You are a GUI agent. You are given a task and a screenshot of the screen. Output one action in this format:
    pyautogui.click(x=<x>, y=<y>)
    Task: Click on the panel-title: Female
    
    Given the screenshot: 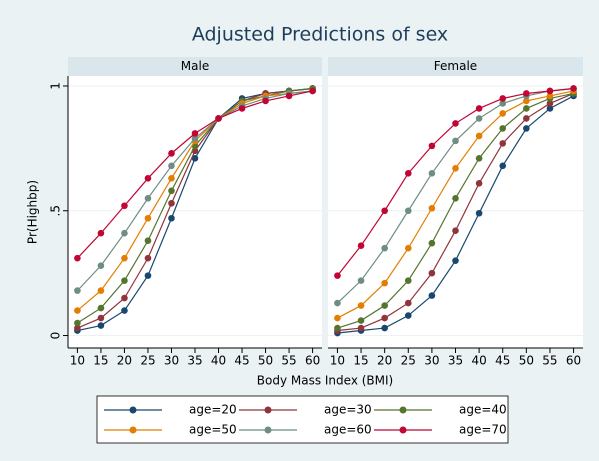 What is the action you would take?
    pyautogui.click(x=455, y=66)
    